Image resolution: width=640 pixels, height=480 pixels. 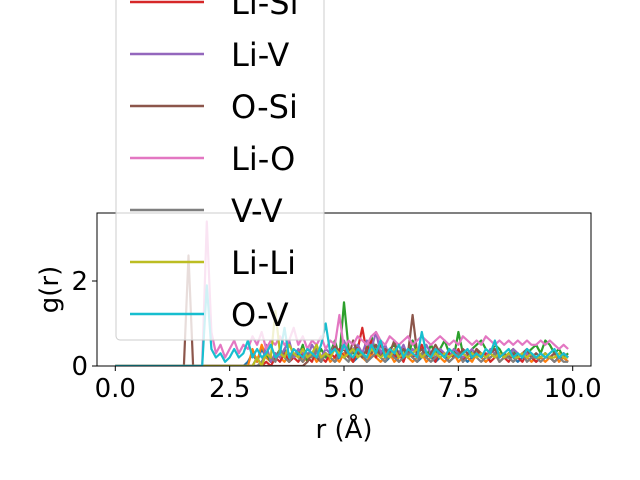 What do you see at coordinates (458, 389) in the screenshot?
I see `x-tick-label: 7.5` at bounding box center [458, 389].